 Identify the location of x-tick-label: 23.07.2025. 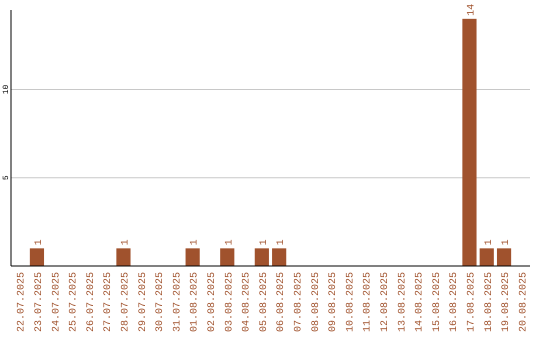
(39, 302).